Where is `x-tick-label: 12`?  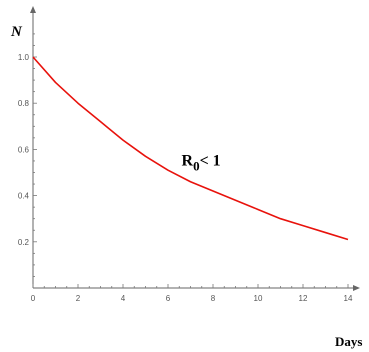 x-tick-label: 12 is located at coordinates (303, 298).